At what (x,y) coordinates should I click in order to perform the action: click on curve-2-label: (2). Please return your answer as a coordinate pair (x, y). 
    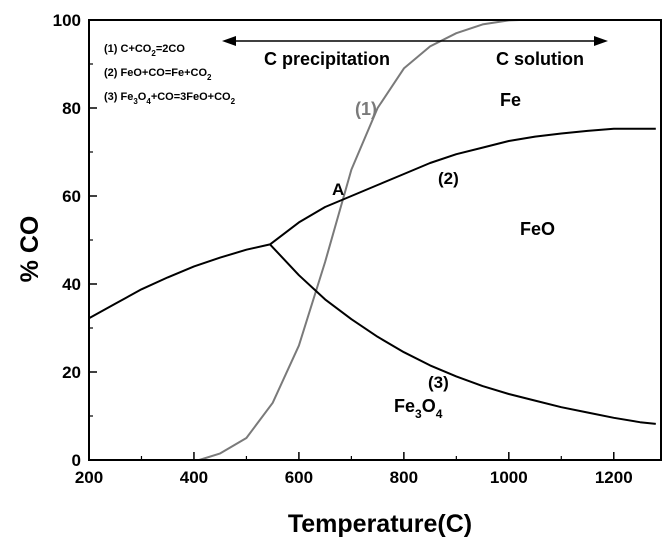
    Looking at the image, I should click on (448, 178).